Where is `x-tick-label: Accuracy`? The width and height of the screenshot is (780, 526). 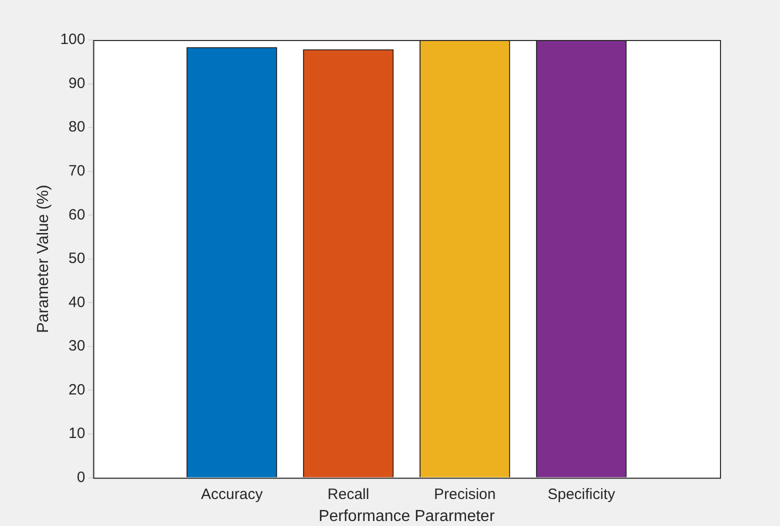
x-tick-label: Accuracy is located at coordinates (232, 494).